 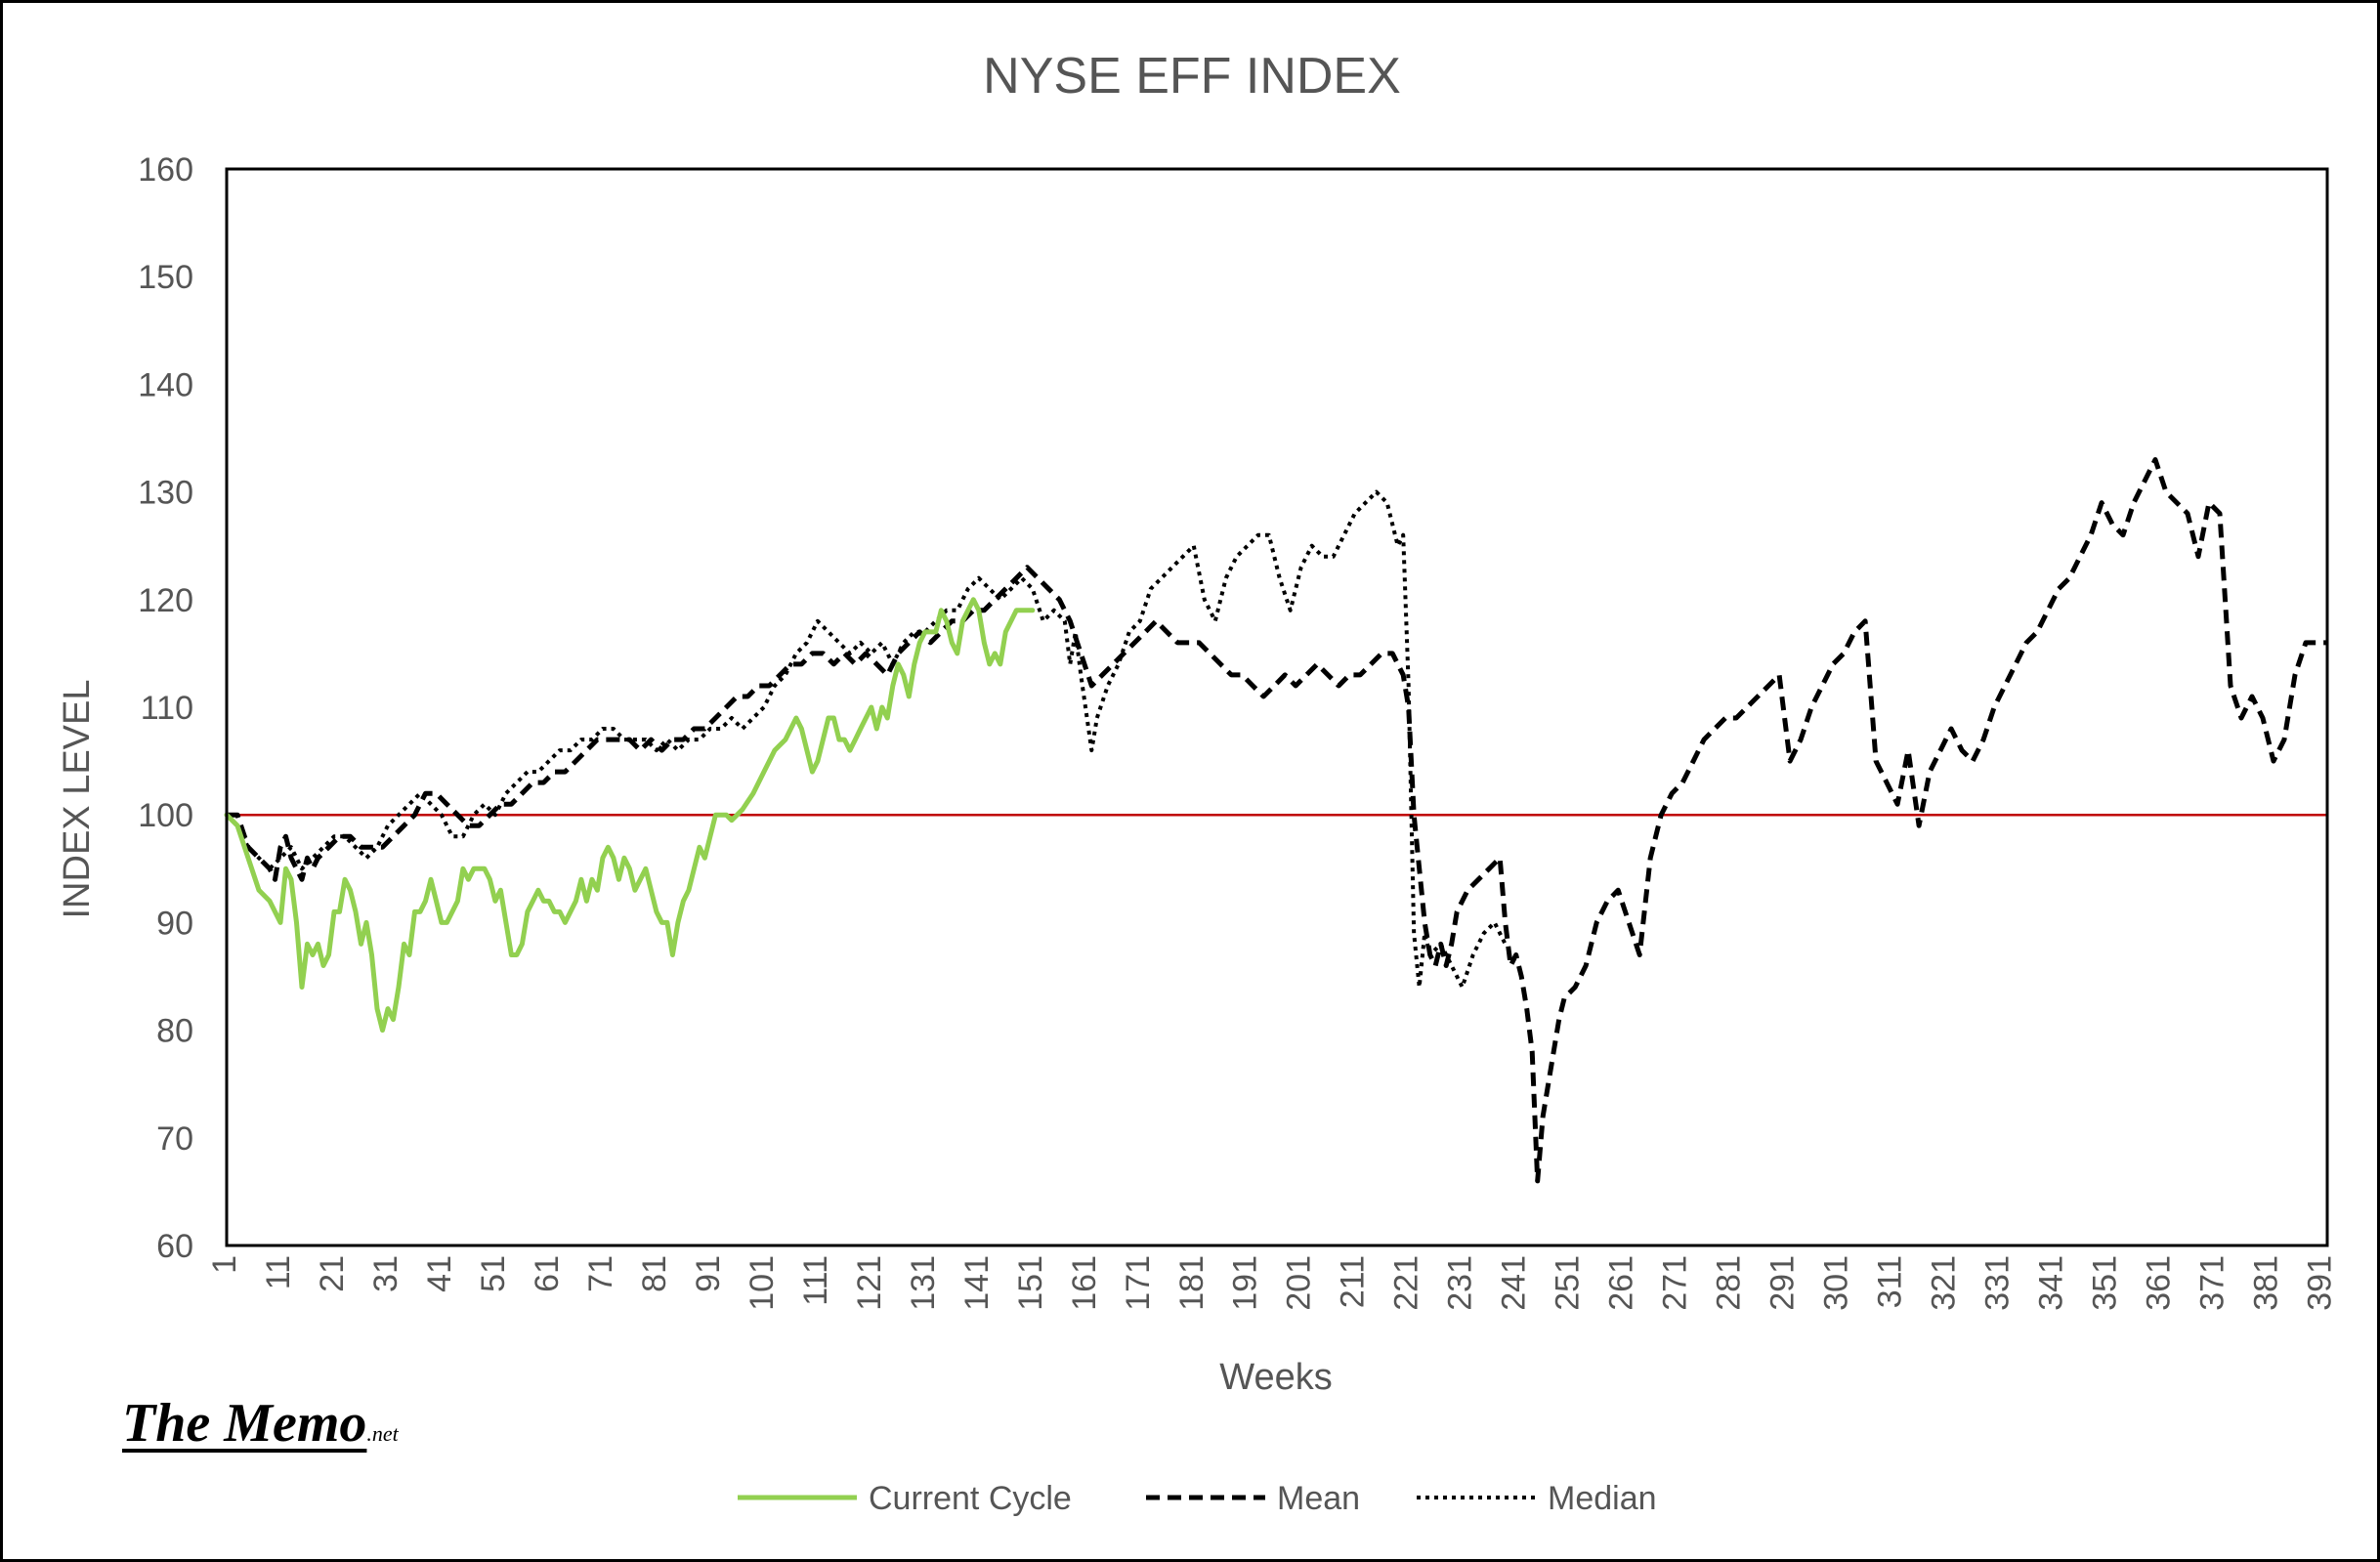 What do you see at coordinates (1138, 1283) in the screenshot?
I see `x-tick-label: 171` at bounding box center [1138, 1283].